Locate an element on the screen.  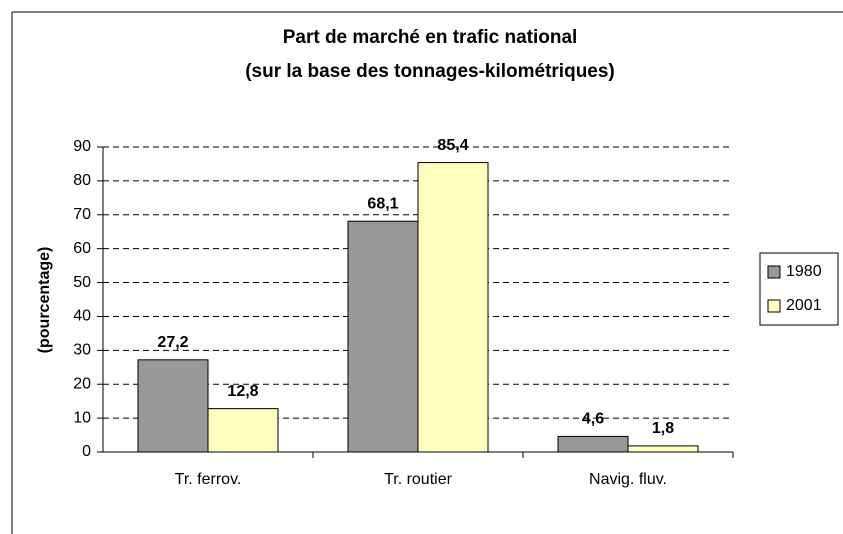
value-label: 1,8 is located at coordinates (663, 428).